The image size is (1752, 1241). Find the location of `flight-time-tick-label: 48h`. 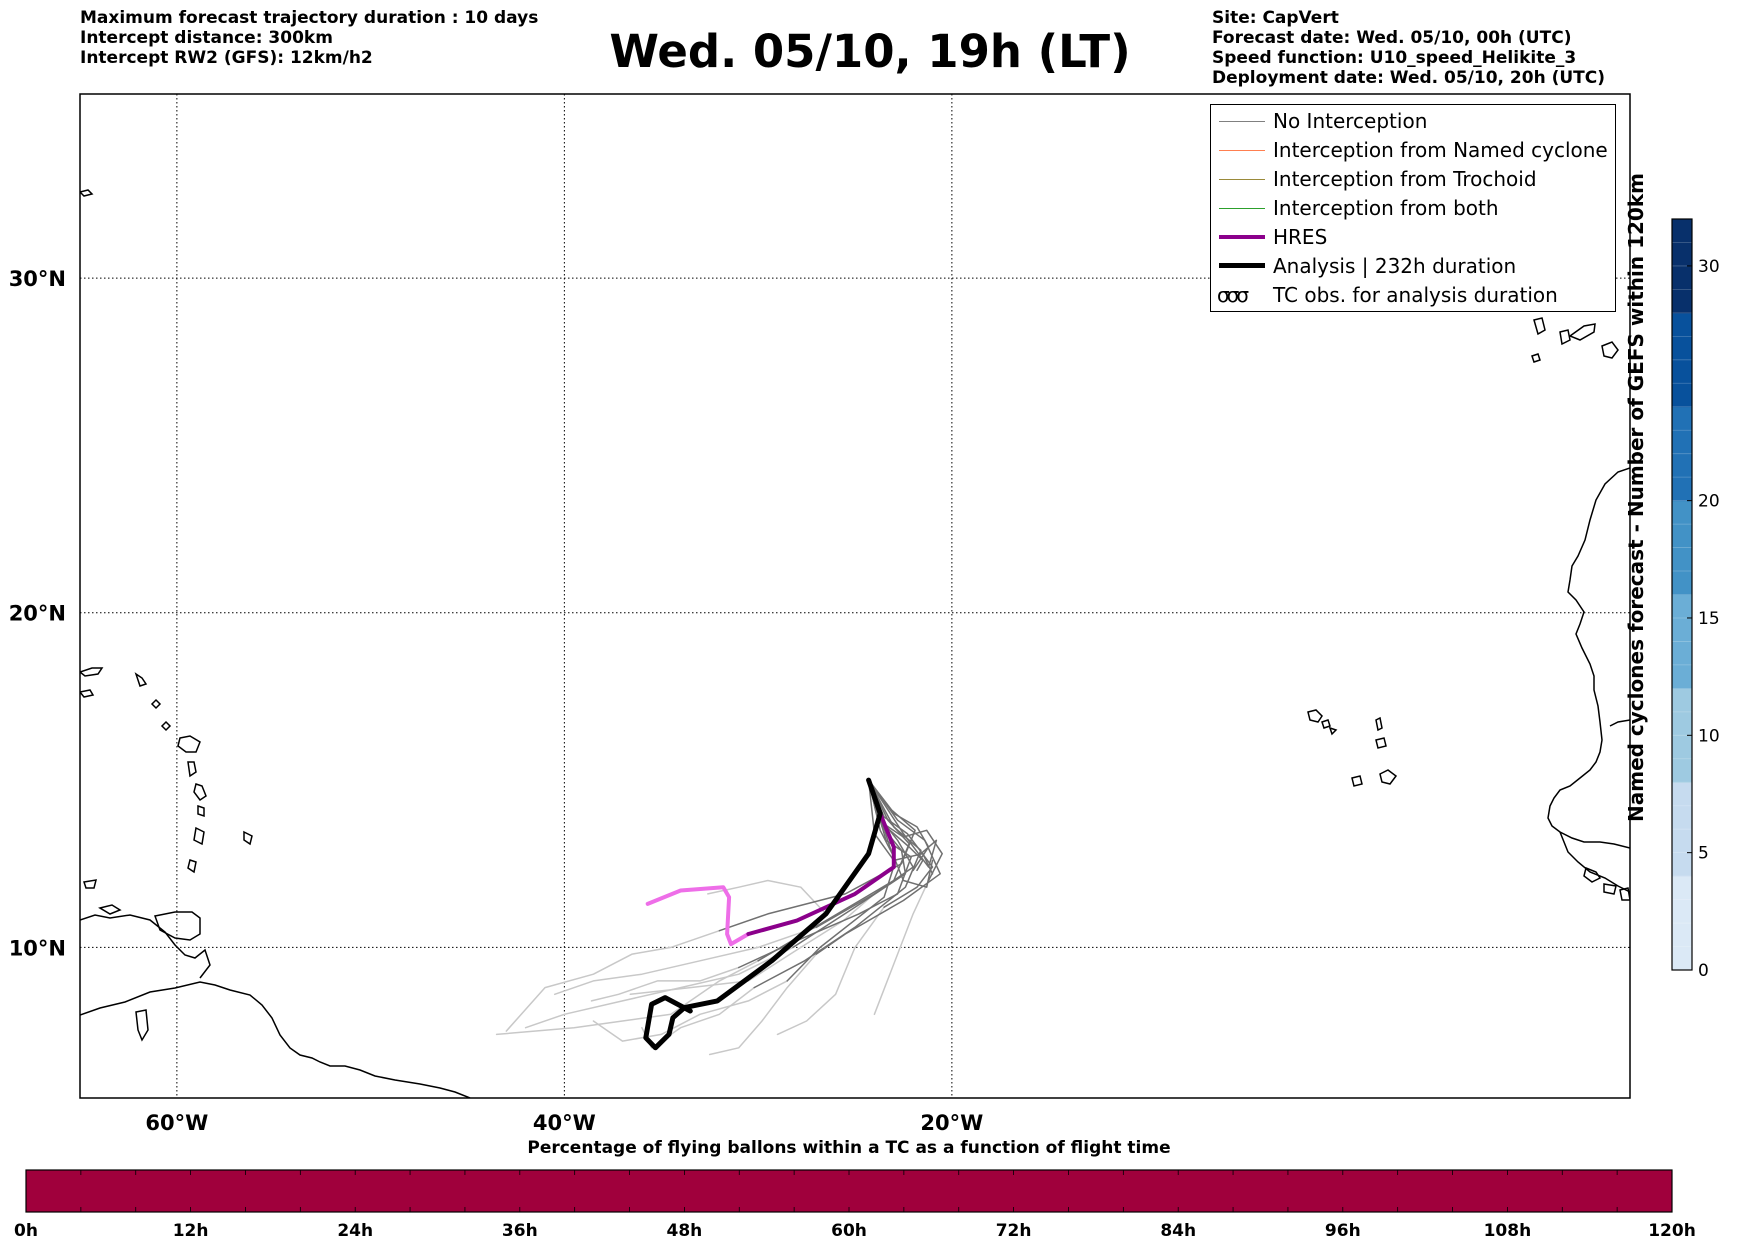

flight-time-tick-label: 48h is located at coordinates (685, 1231).